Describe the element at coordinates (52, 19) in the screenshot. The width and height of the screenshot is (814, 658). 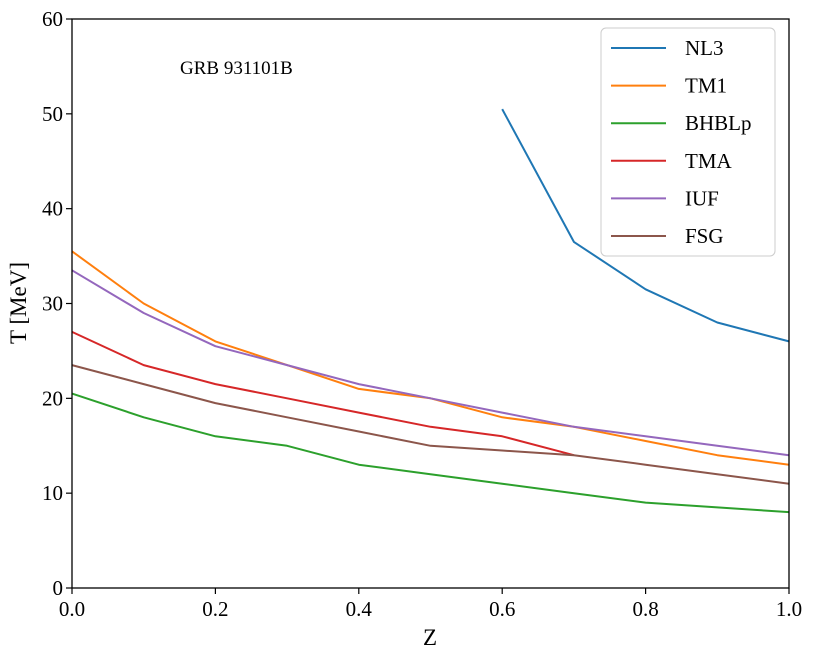
I see `y-tick-label: 60` at that location.